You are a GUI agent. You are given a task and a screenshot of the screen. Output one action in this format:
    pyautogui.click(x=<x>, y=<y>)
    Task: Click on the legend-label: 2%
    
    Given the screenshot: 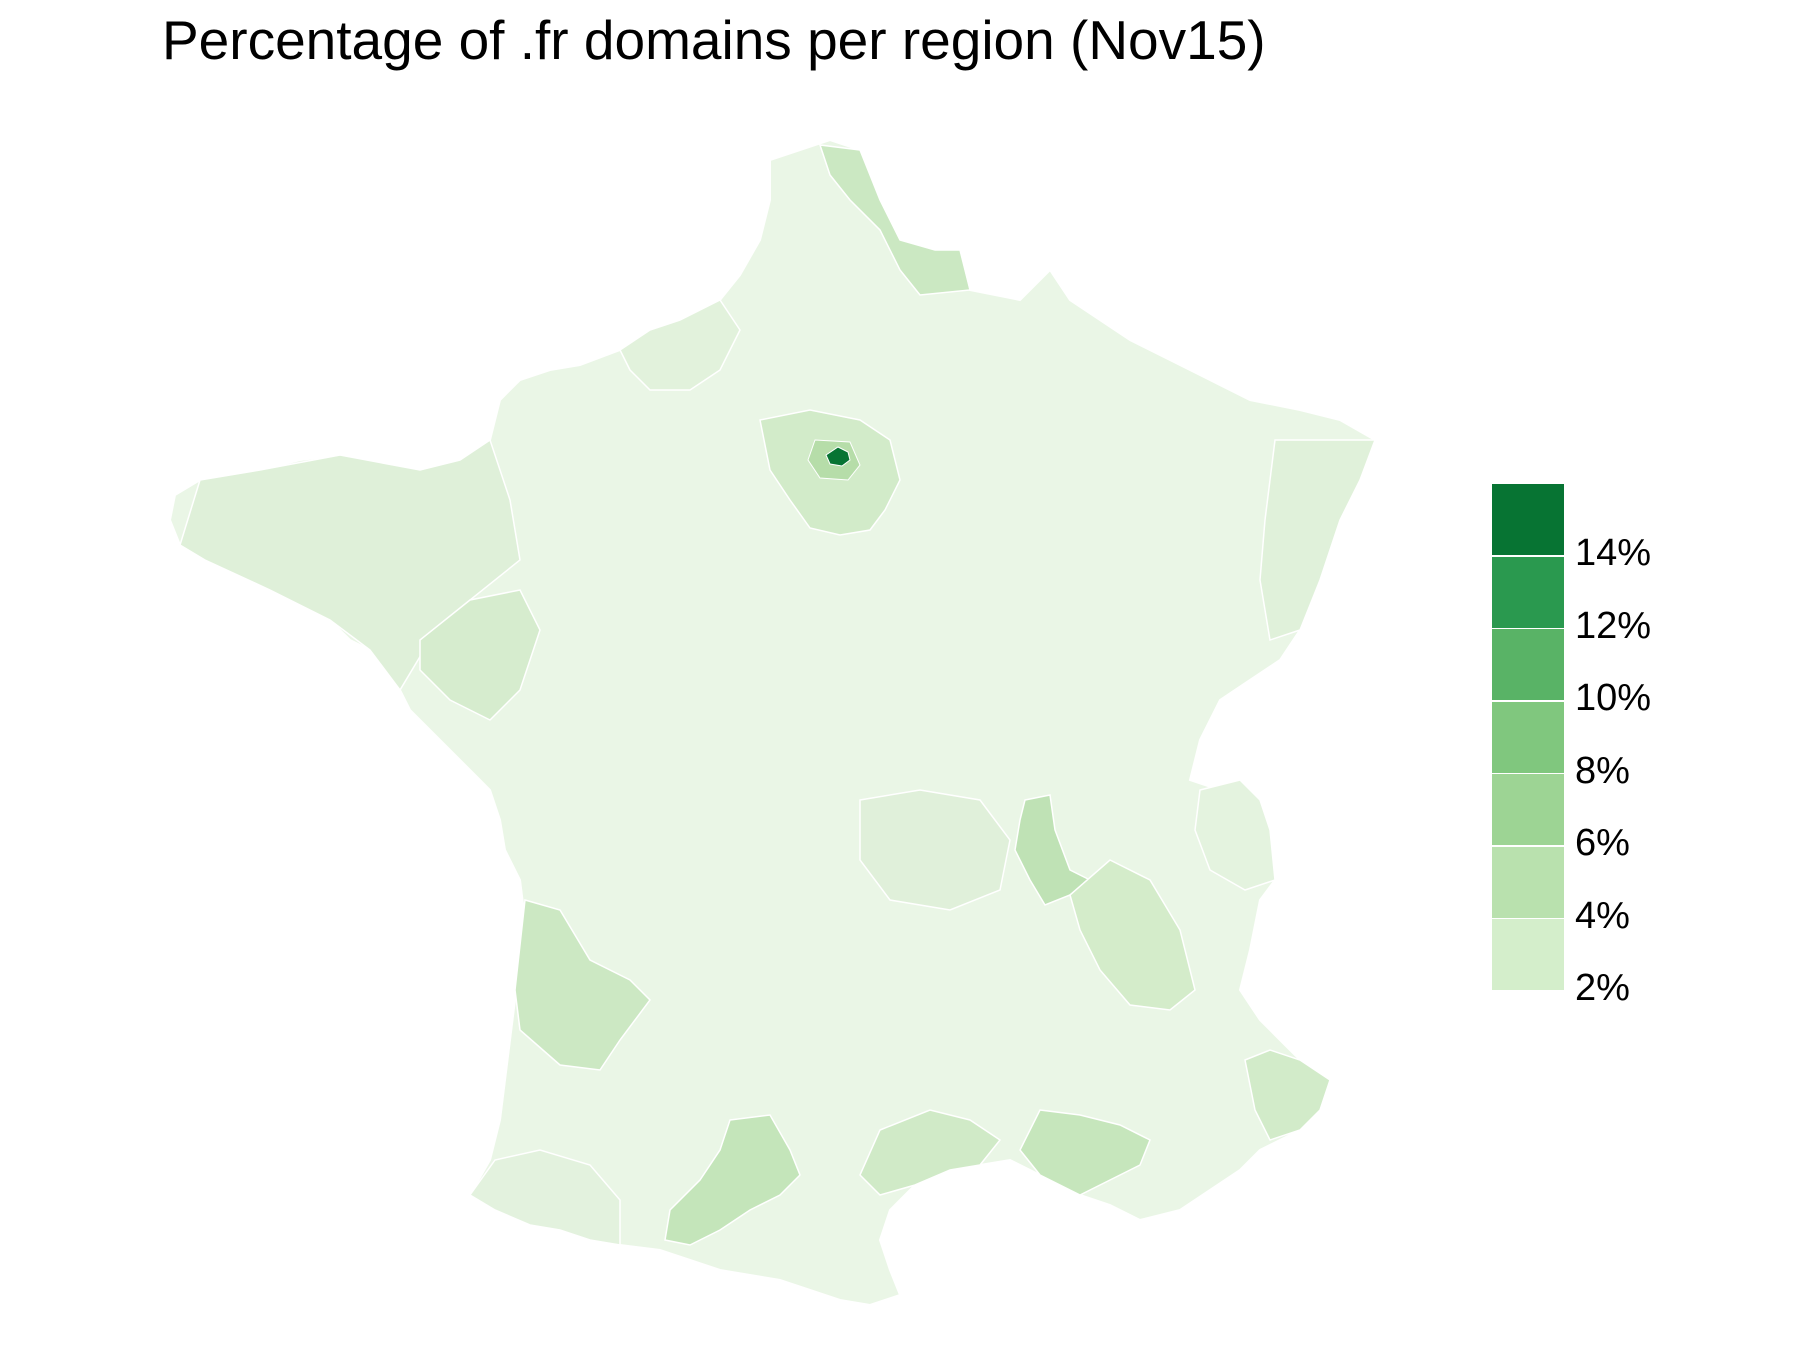 What is the action you would take?
    pyautogui.click(x=1602, y=988)
    